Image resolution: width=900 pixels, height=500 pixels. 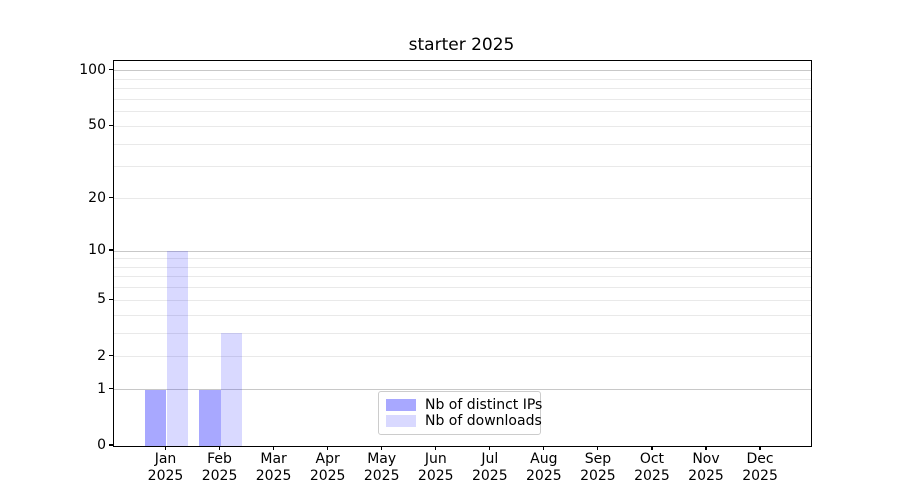 What do you see at coordinates (706, 467) in the screenshot?
I see `x-tick-label-nov: Nov 2025` at bounding box center [706, 467].